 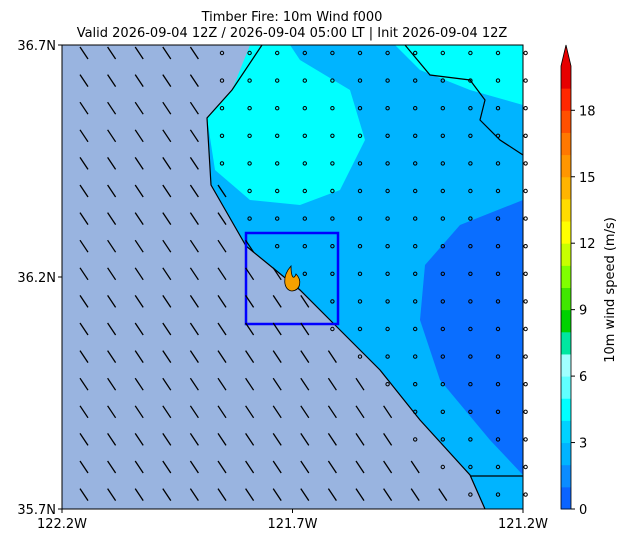 What do you see at coordinates (578, 281) in the screenshot?
I see `colorbar: 0 3 6 9 12 15 18` at bounding box center [578, 281].